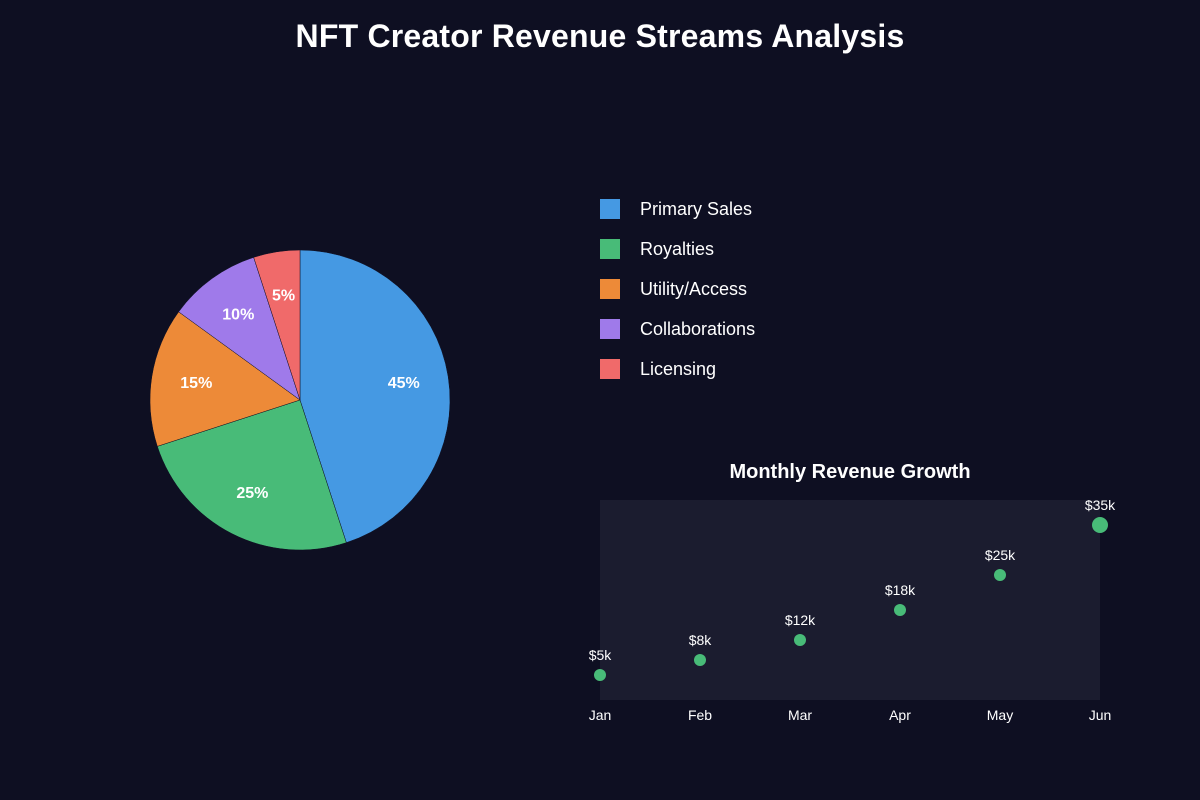 The width and height of the screenshot is (1200, 800). What do you see at coordinates (196, 383) in the screenshot?
I see `pie-slice-label: 15%` at bounding box center [196, 383].